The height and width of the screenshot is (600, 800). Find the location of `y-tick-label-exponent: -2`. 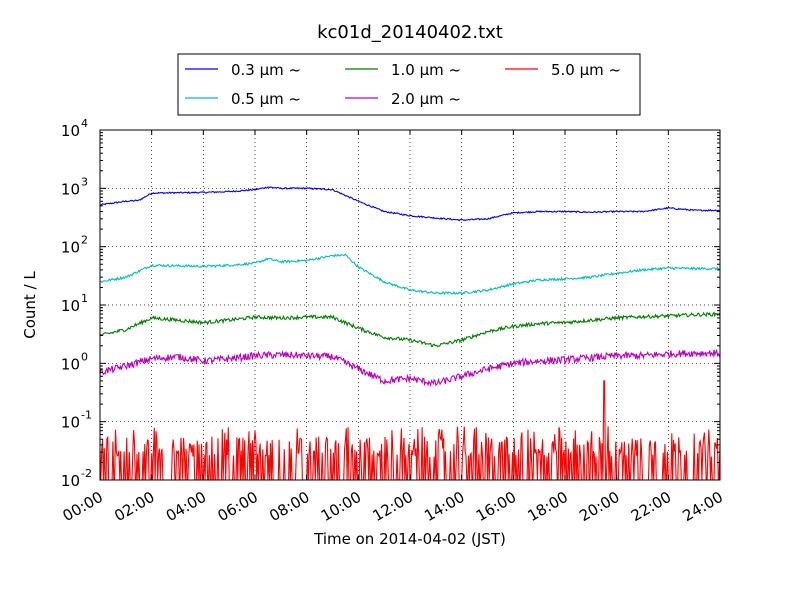

y-tick-label-exponent: -2 is located at coordinates (86, 473).